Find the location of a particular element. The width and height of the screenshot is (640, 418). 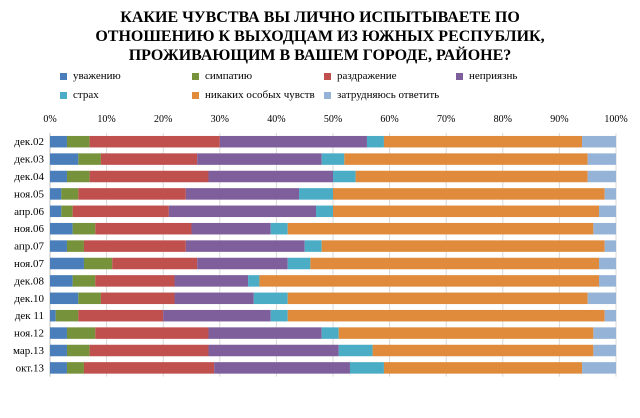

chart-x-tick-labels: 0% 10% 20% 30% 40% 50% 60% 70% 80% 90% 100% is located at coordinates (335, 119).